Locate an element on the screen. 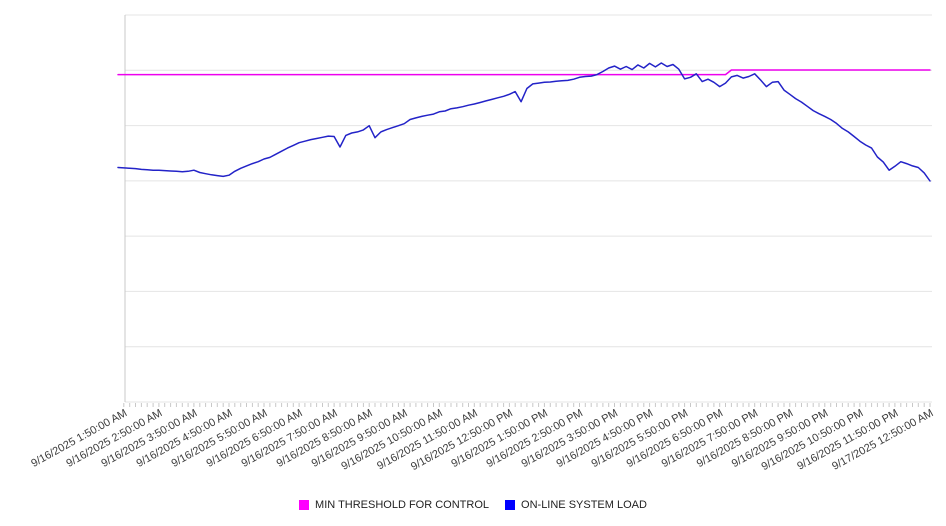 The height and width of the screenshot is (526, 946). legend-item-online-system-load: ON-LINE SYSTEM LOAD is located at coordinates (576, 505).